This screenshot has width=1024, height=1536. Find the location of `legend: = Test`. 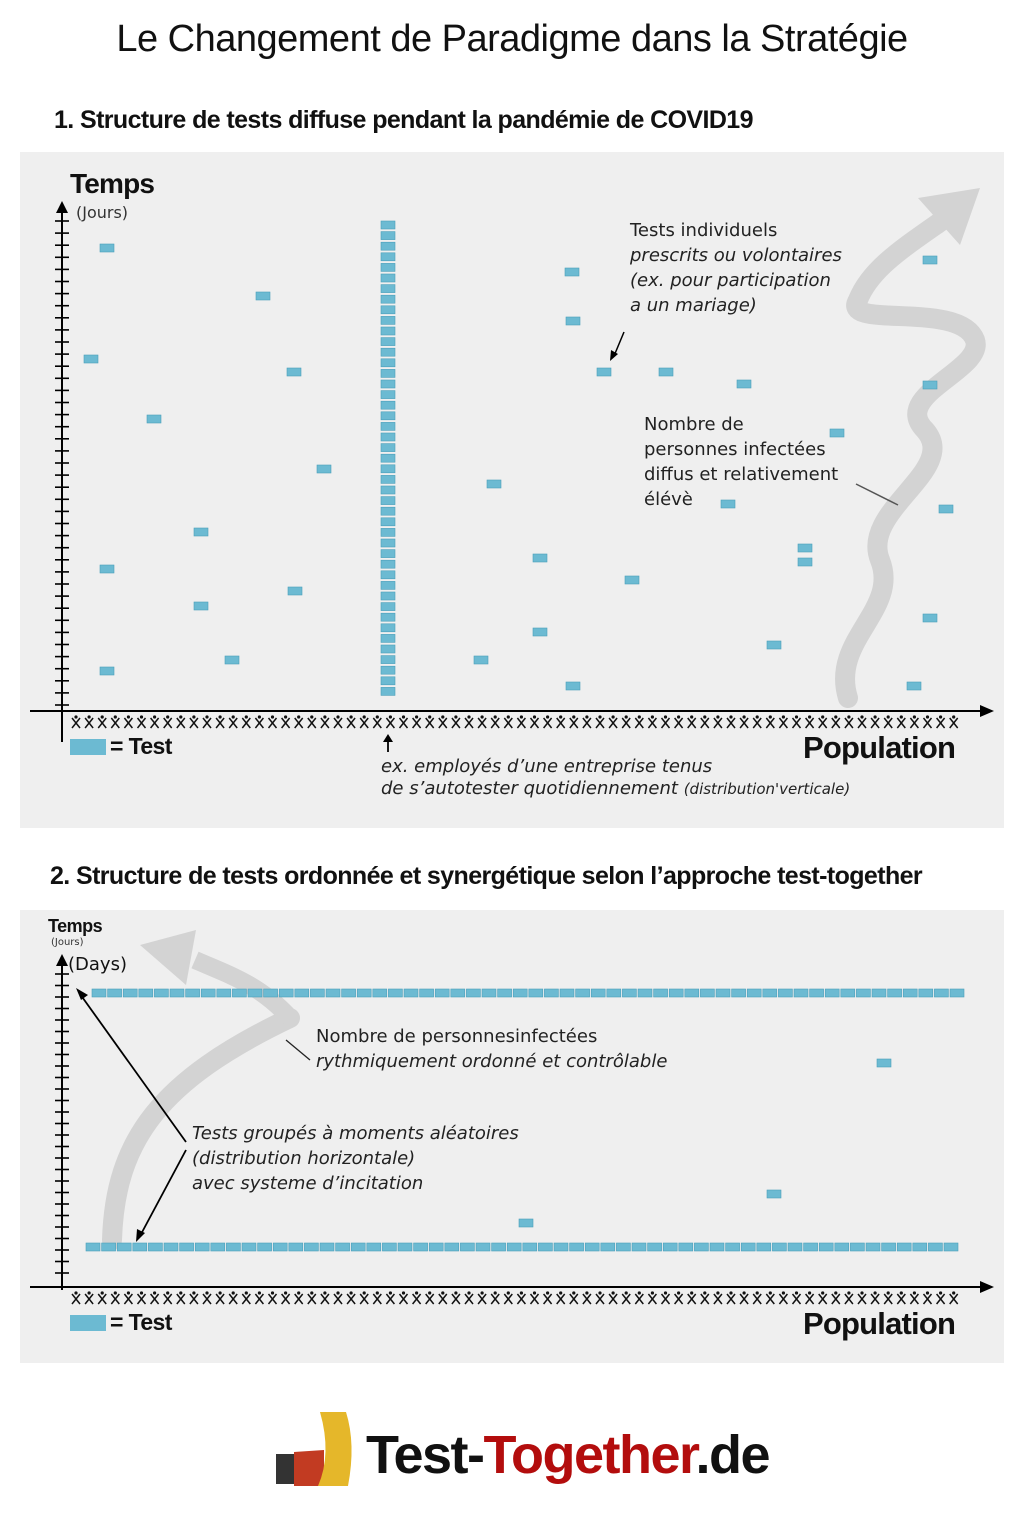

legend: = Test is located at coordinates (121, 746).